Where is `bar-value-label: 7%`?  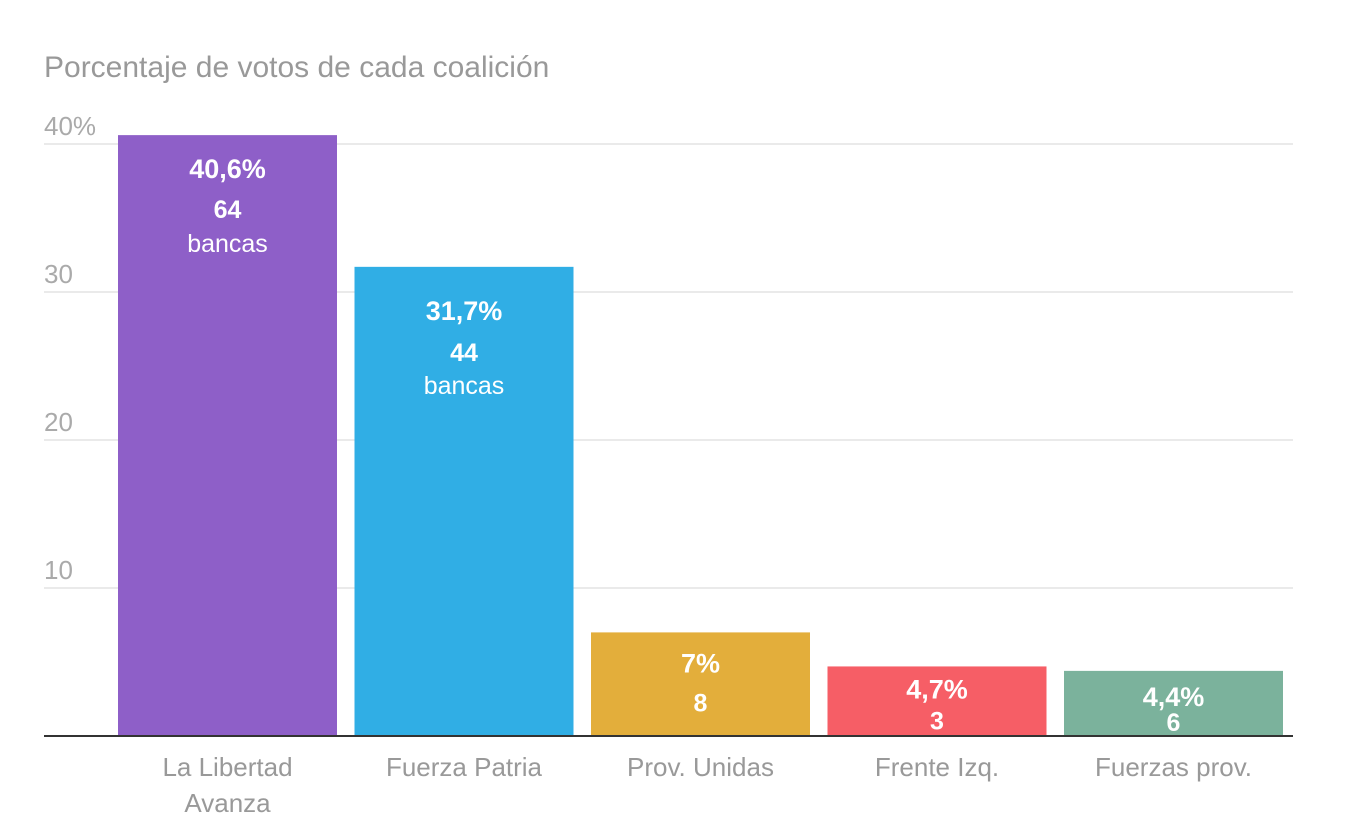
bar-value-label: 7% is located at coordinates (700, 663).